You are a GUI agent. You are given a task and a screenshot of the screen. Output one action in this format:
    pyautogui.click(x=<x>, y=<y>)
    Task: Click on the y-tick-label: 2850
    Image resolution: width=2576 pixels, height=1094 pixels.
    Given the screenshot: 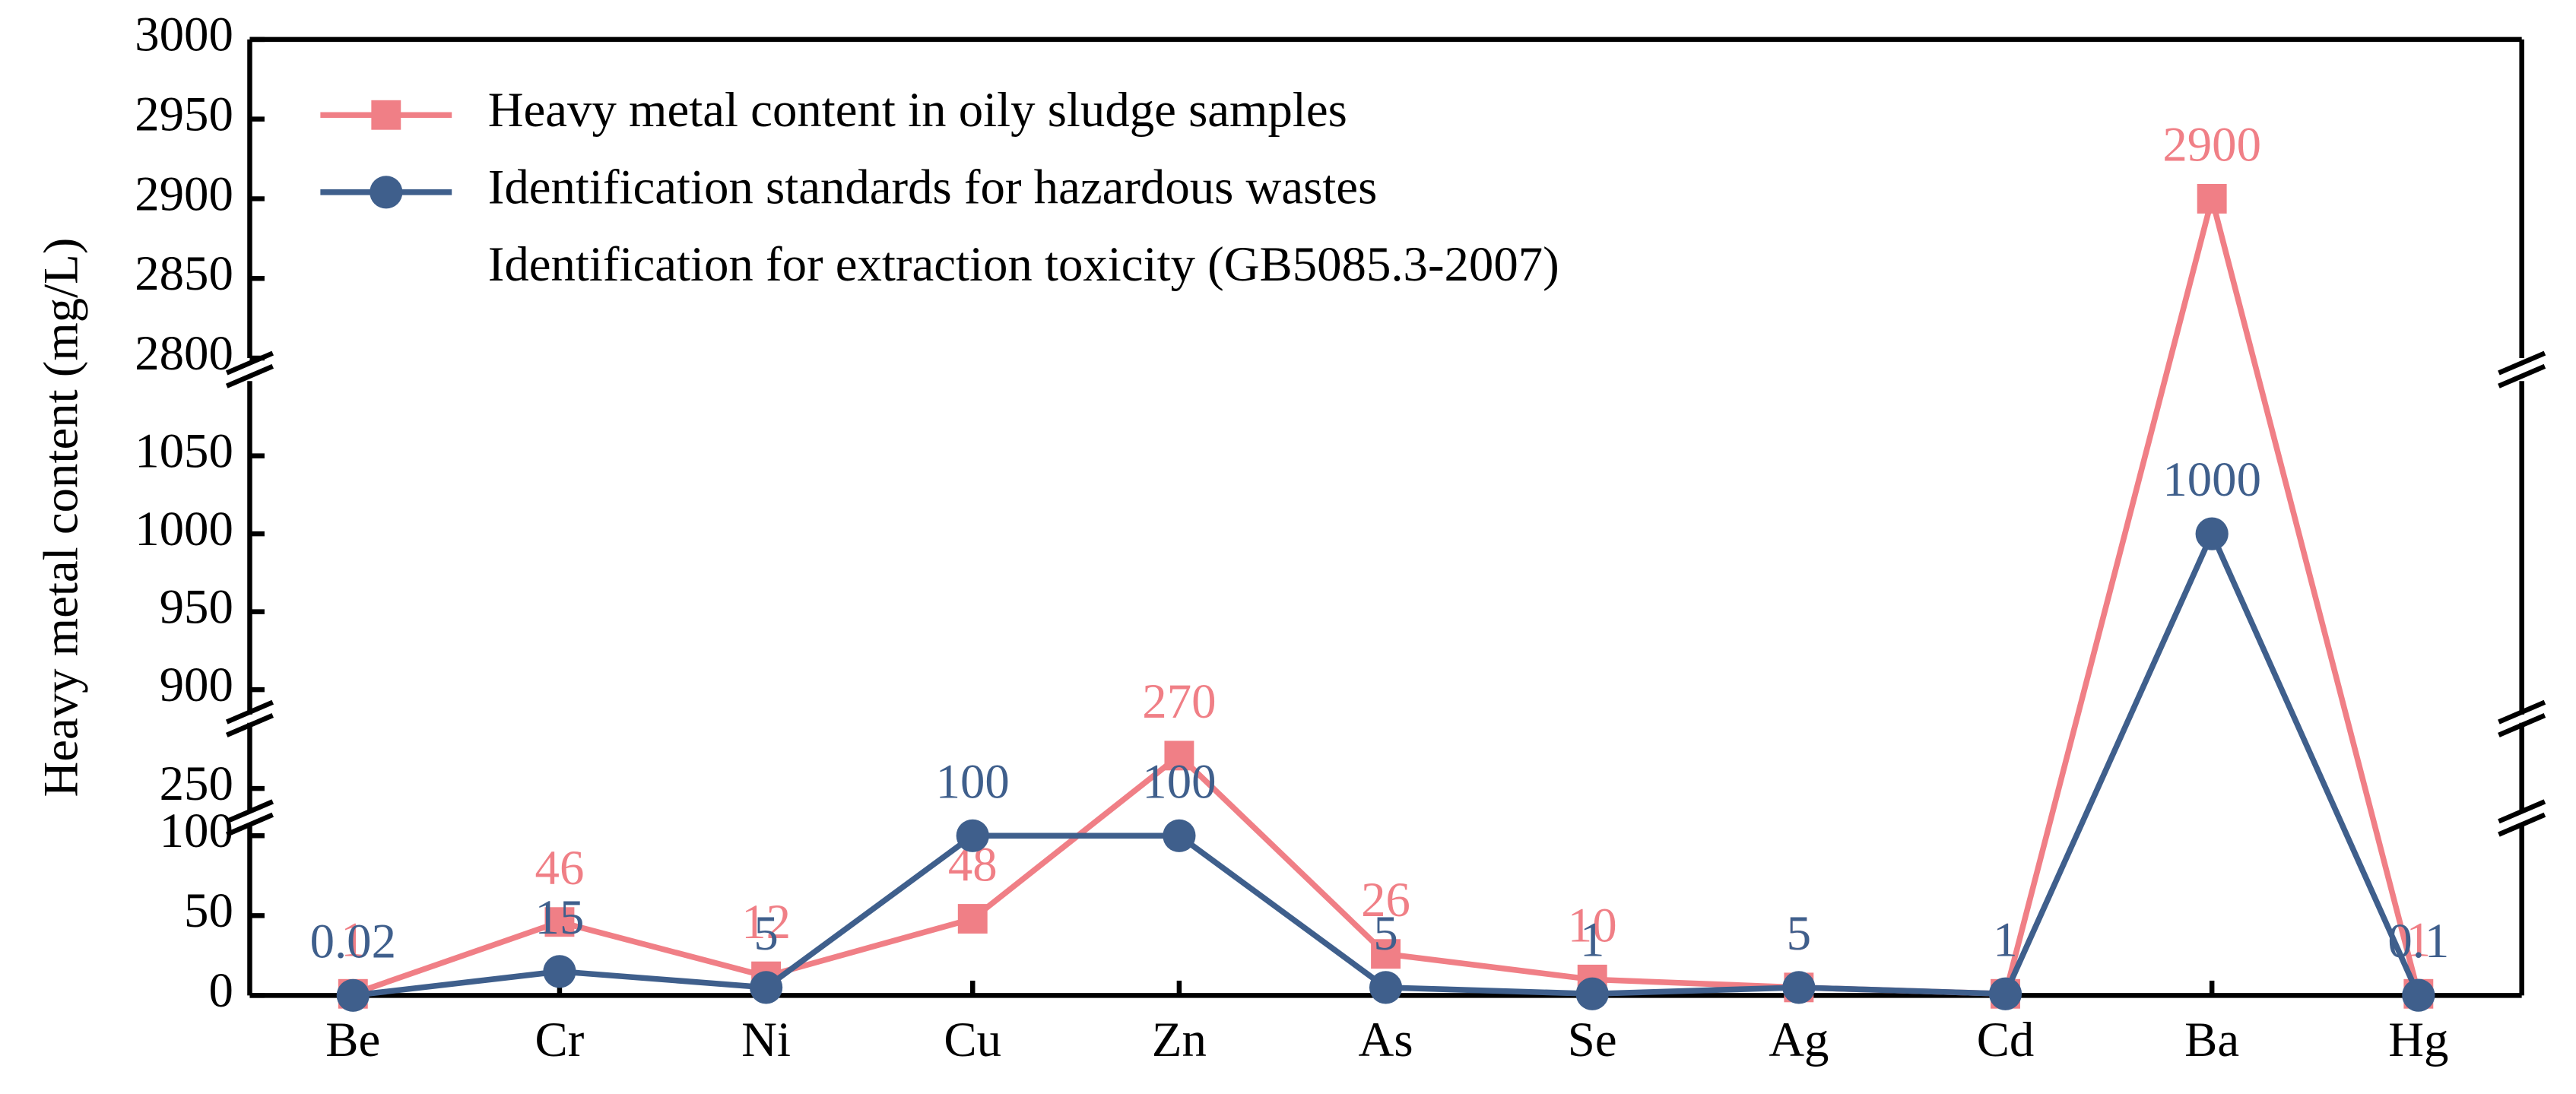 What is the action you would take?
    pyautogui.click(x=184, y=273)
    